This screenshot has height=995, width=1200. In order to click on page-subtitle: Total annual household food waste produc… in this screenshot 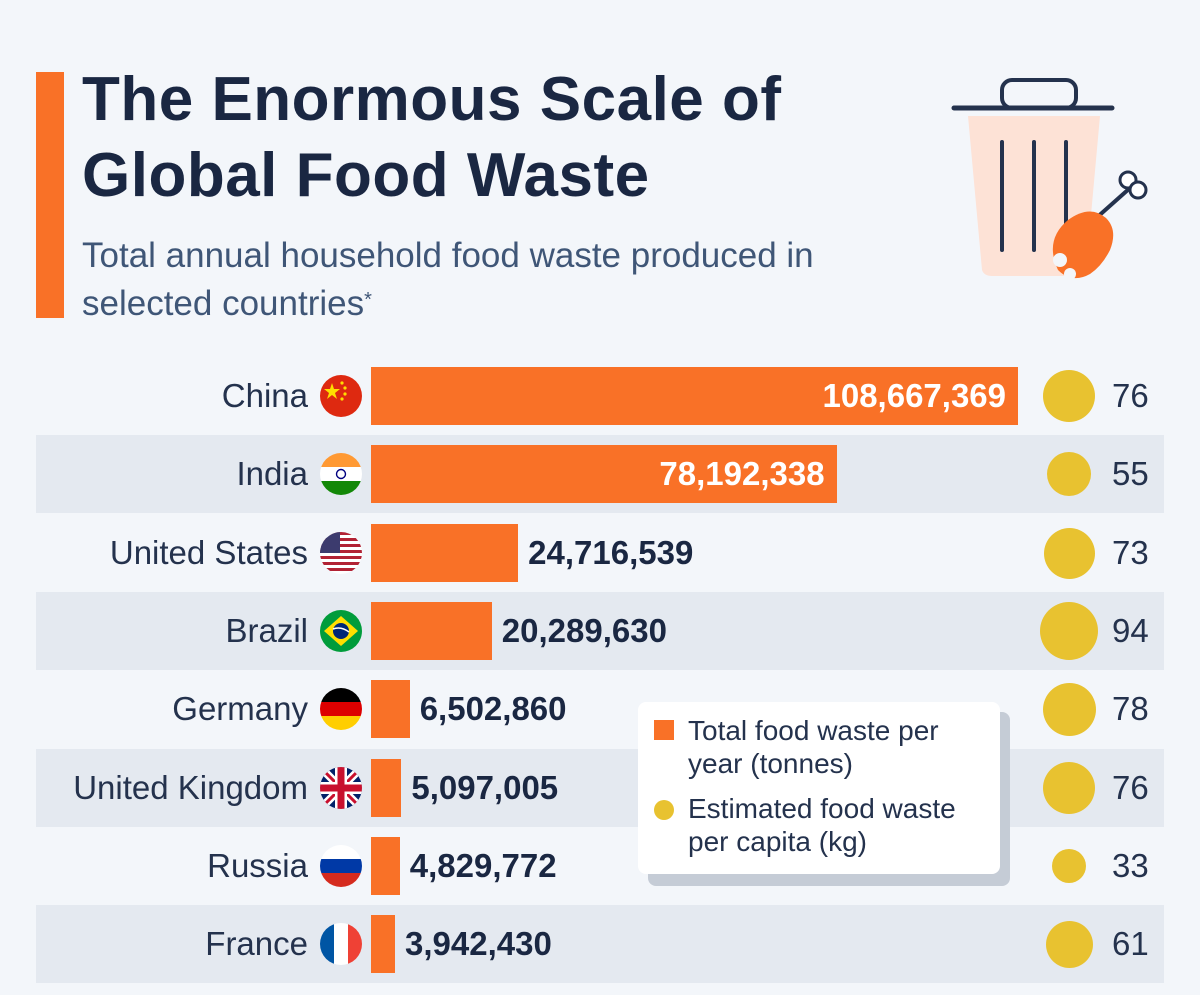, I will do `click(512, 280)`.